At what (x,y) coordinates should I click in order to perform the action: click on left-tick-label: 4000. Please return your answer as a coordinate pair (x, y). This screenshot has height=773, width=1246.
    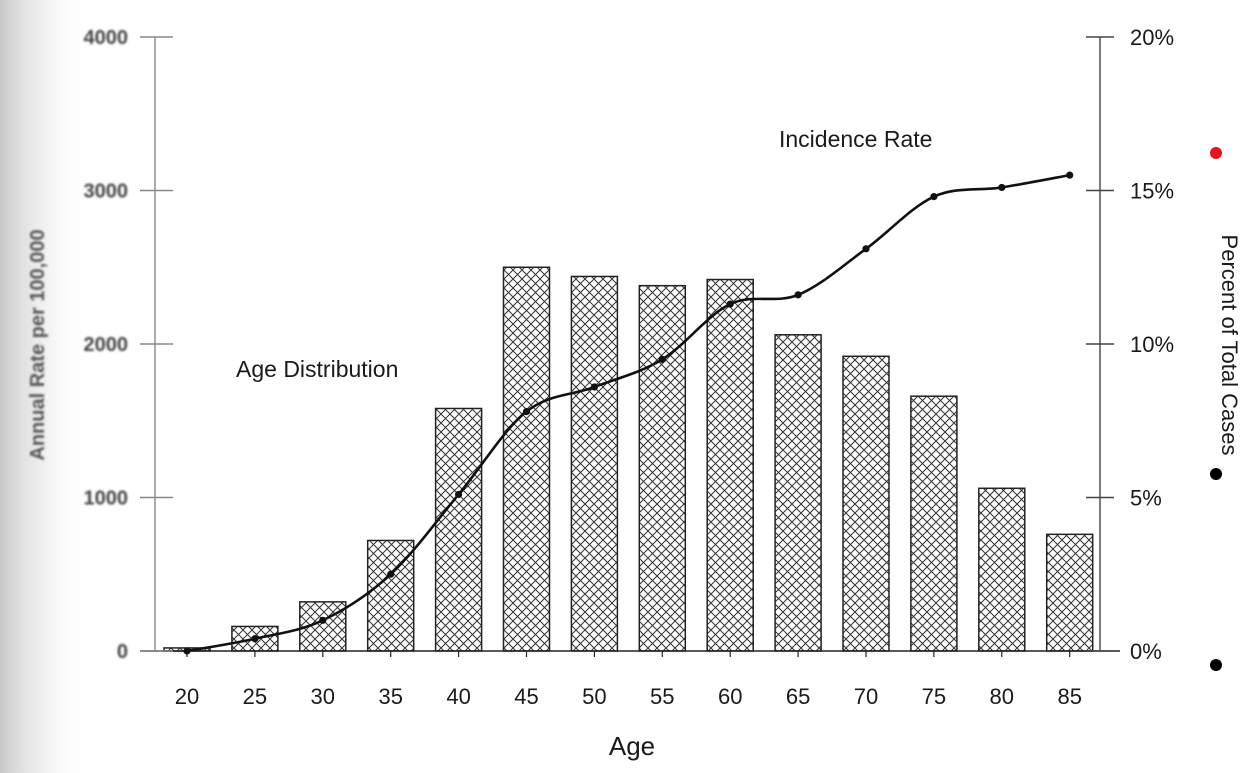
    Looking at the image, I should click on (106, 38).